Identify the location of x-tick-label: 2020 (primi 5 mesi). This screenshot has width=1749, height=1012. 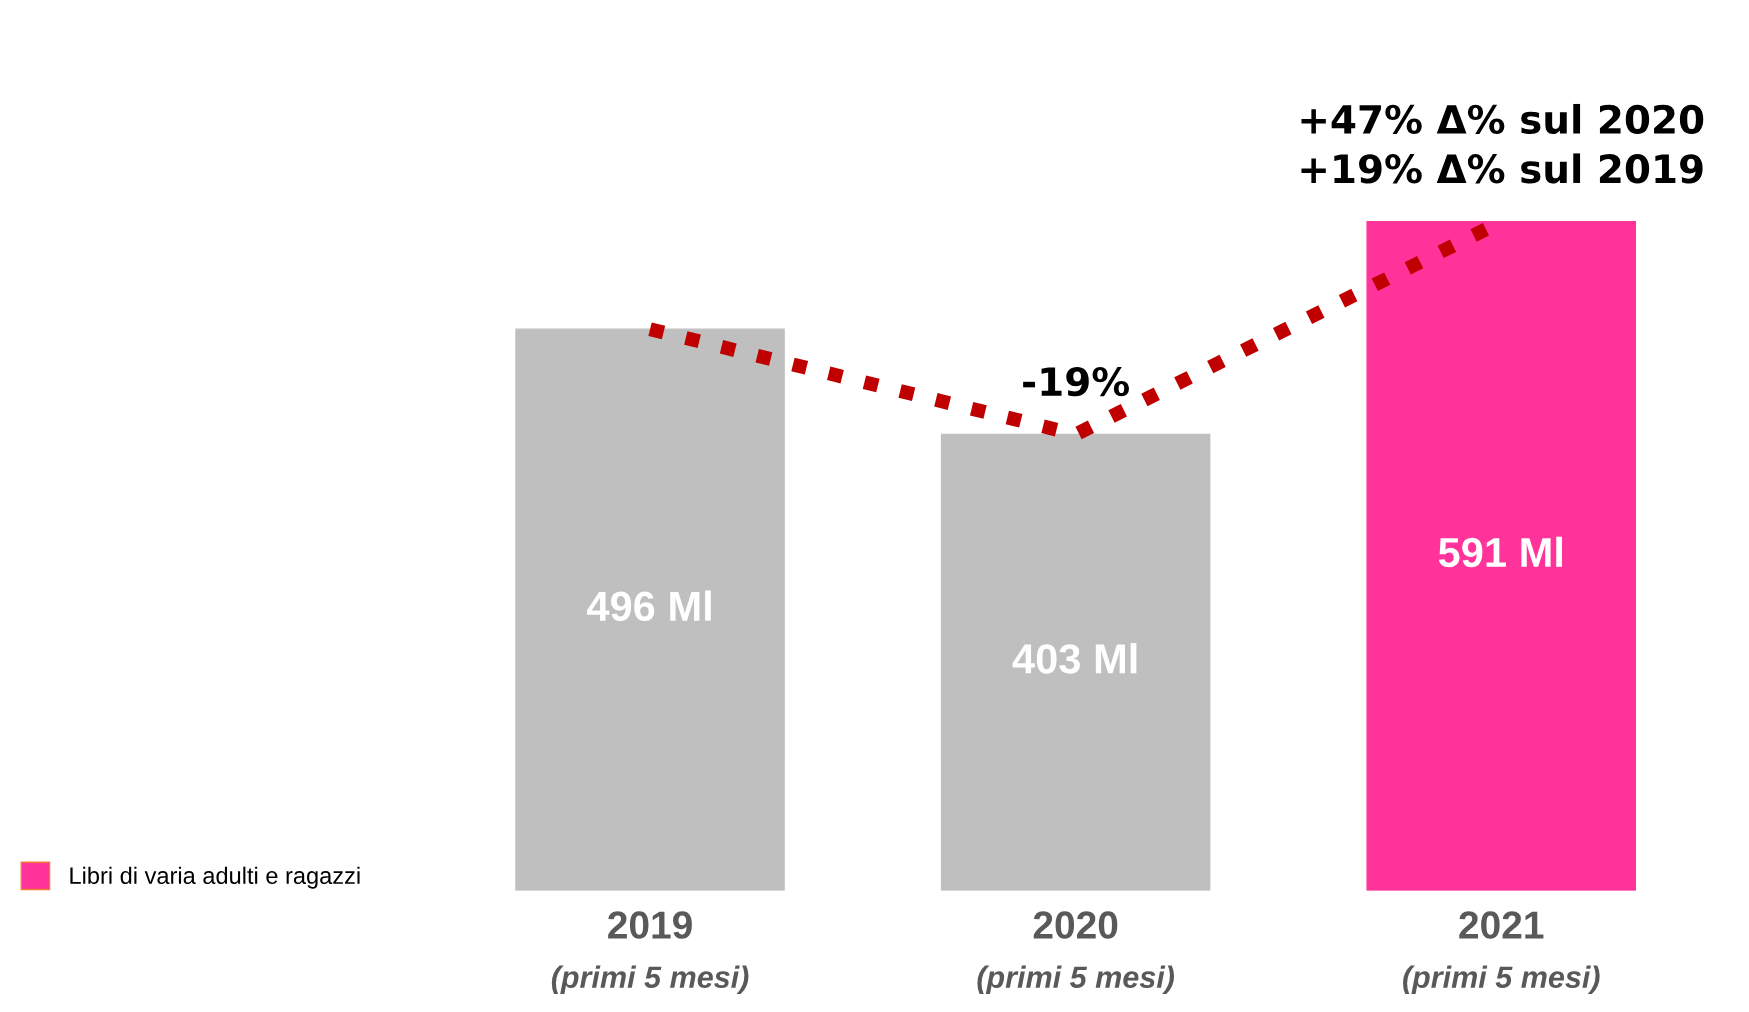
(1076, 953).